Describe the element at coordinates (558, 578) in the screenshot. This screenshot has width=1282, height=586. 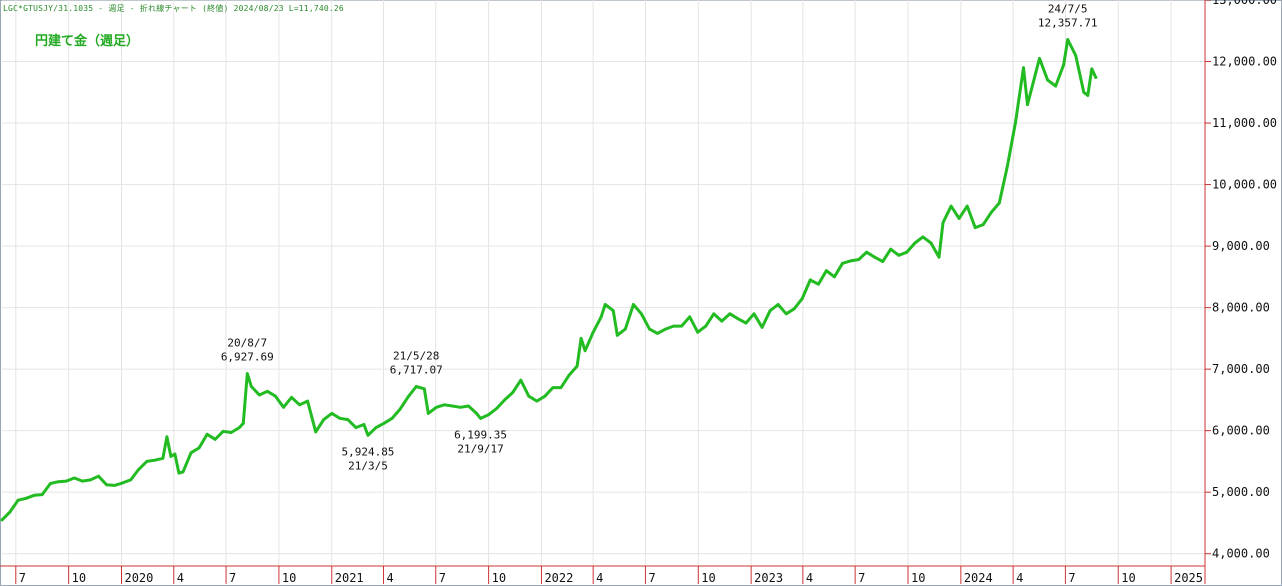
I see `x-tick-label: 2022` at that location.